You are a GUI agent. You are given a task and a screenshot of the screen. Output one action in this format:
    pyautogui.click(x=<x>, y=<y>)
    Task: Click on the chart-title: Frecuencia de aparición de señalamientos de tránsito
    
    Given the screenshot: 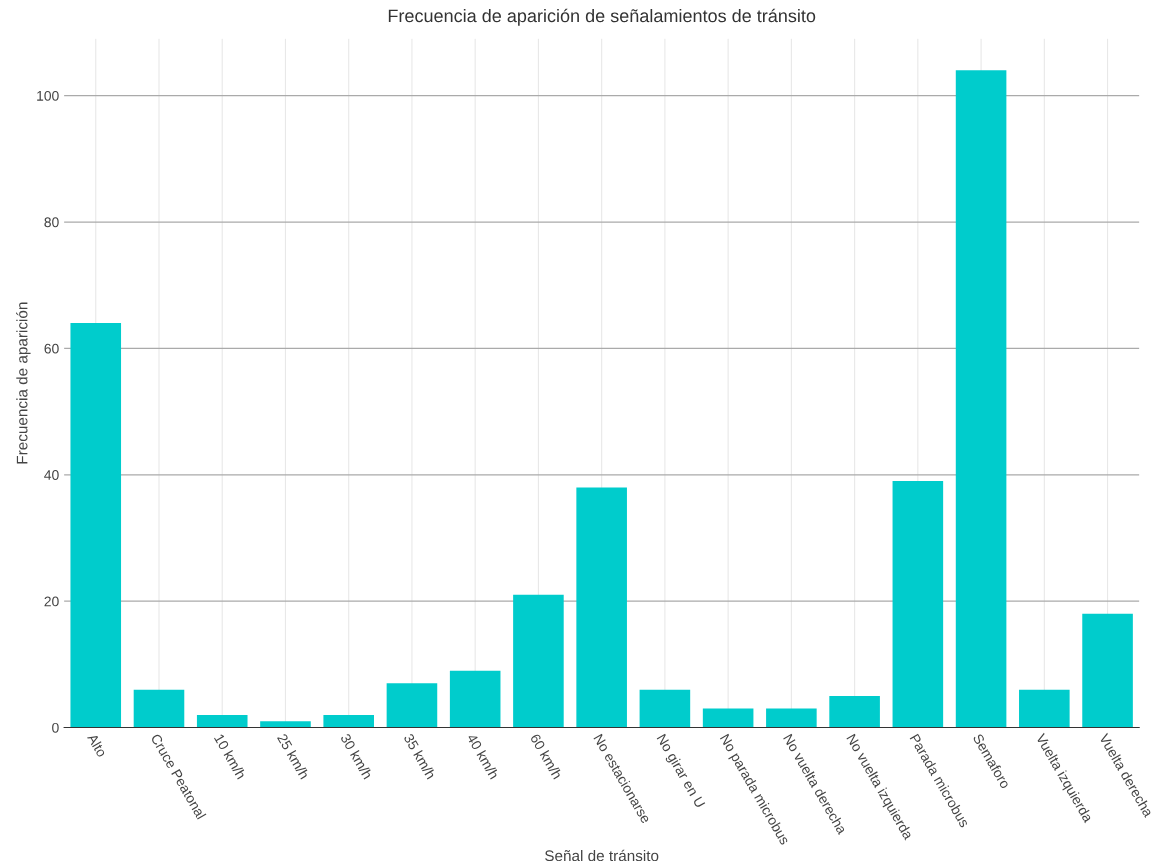 What is the action you would take?
    pyautogui.click(x=602, y=17)
    